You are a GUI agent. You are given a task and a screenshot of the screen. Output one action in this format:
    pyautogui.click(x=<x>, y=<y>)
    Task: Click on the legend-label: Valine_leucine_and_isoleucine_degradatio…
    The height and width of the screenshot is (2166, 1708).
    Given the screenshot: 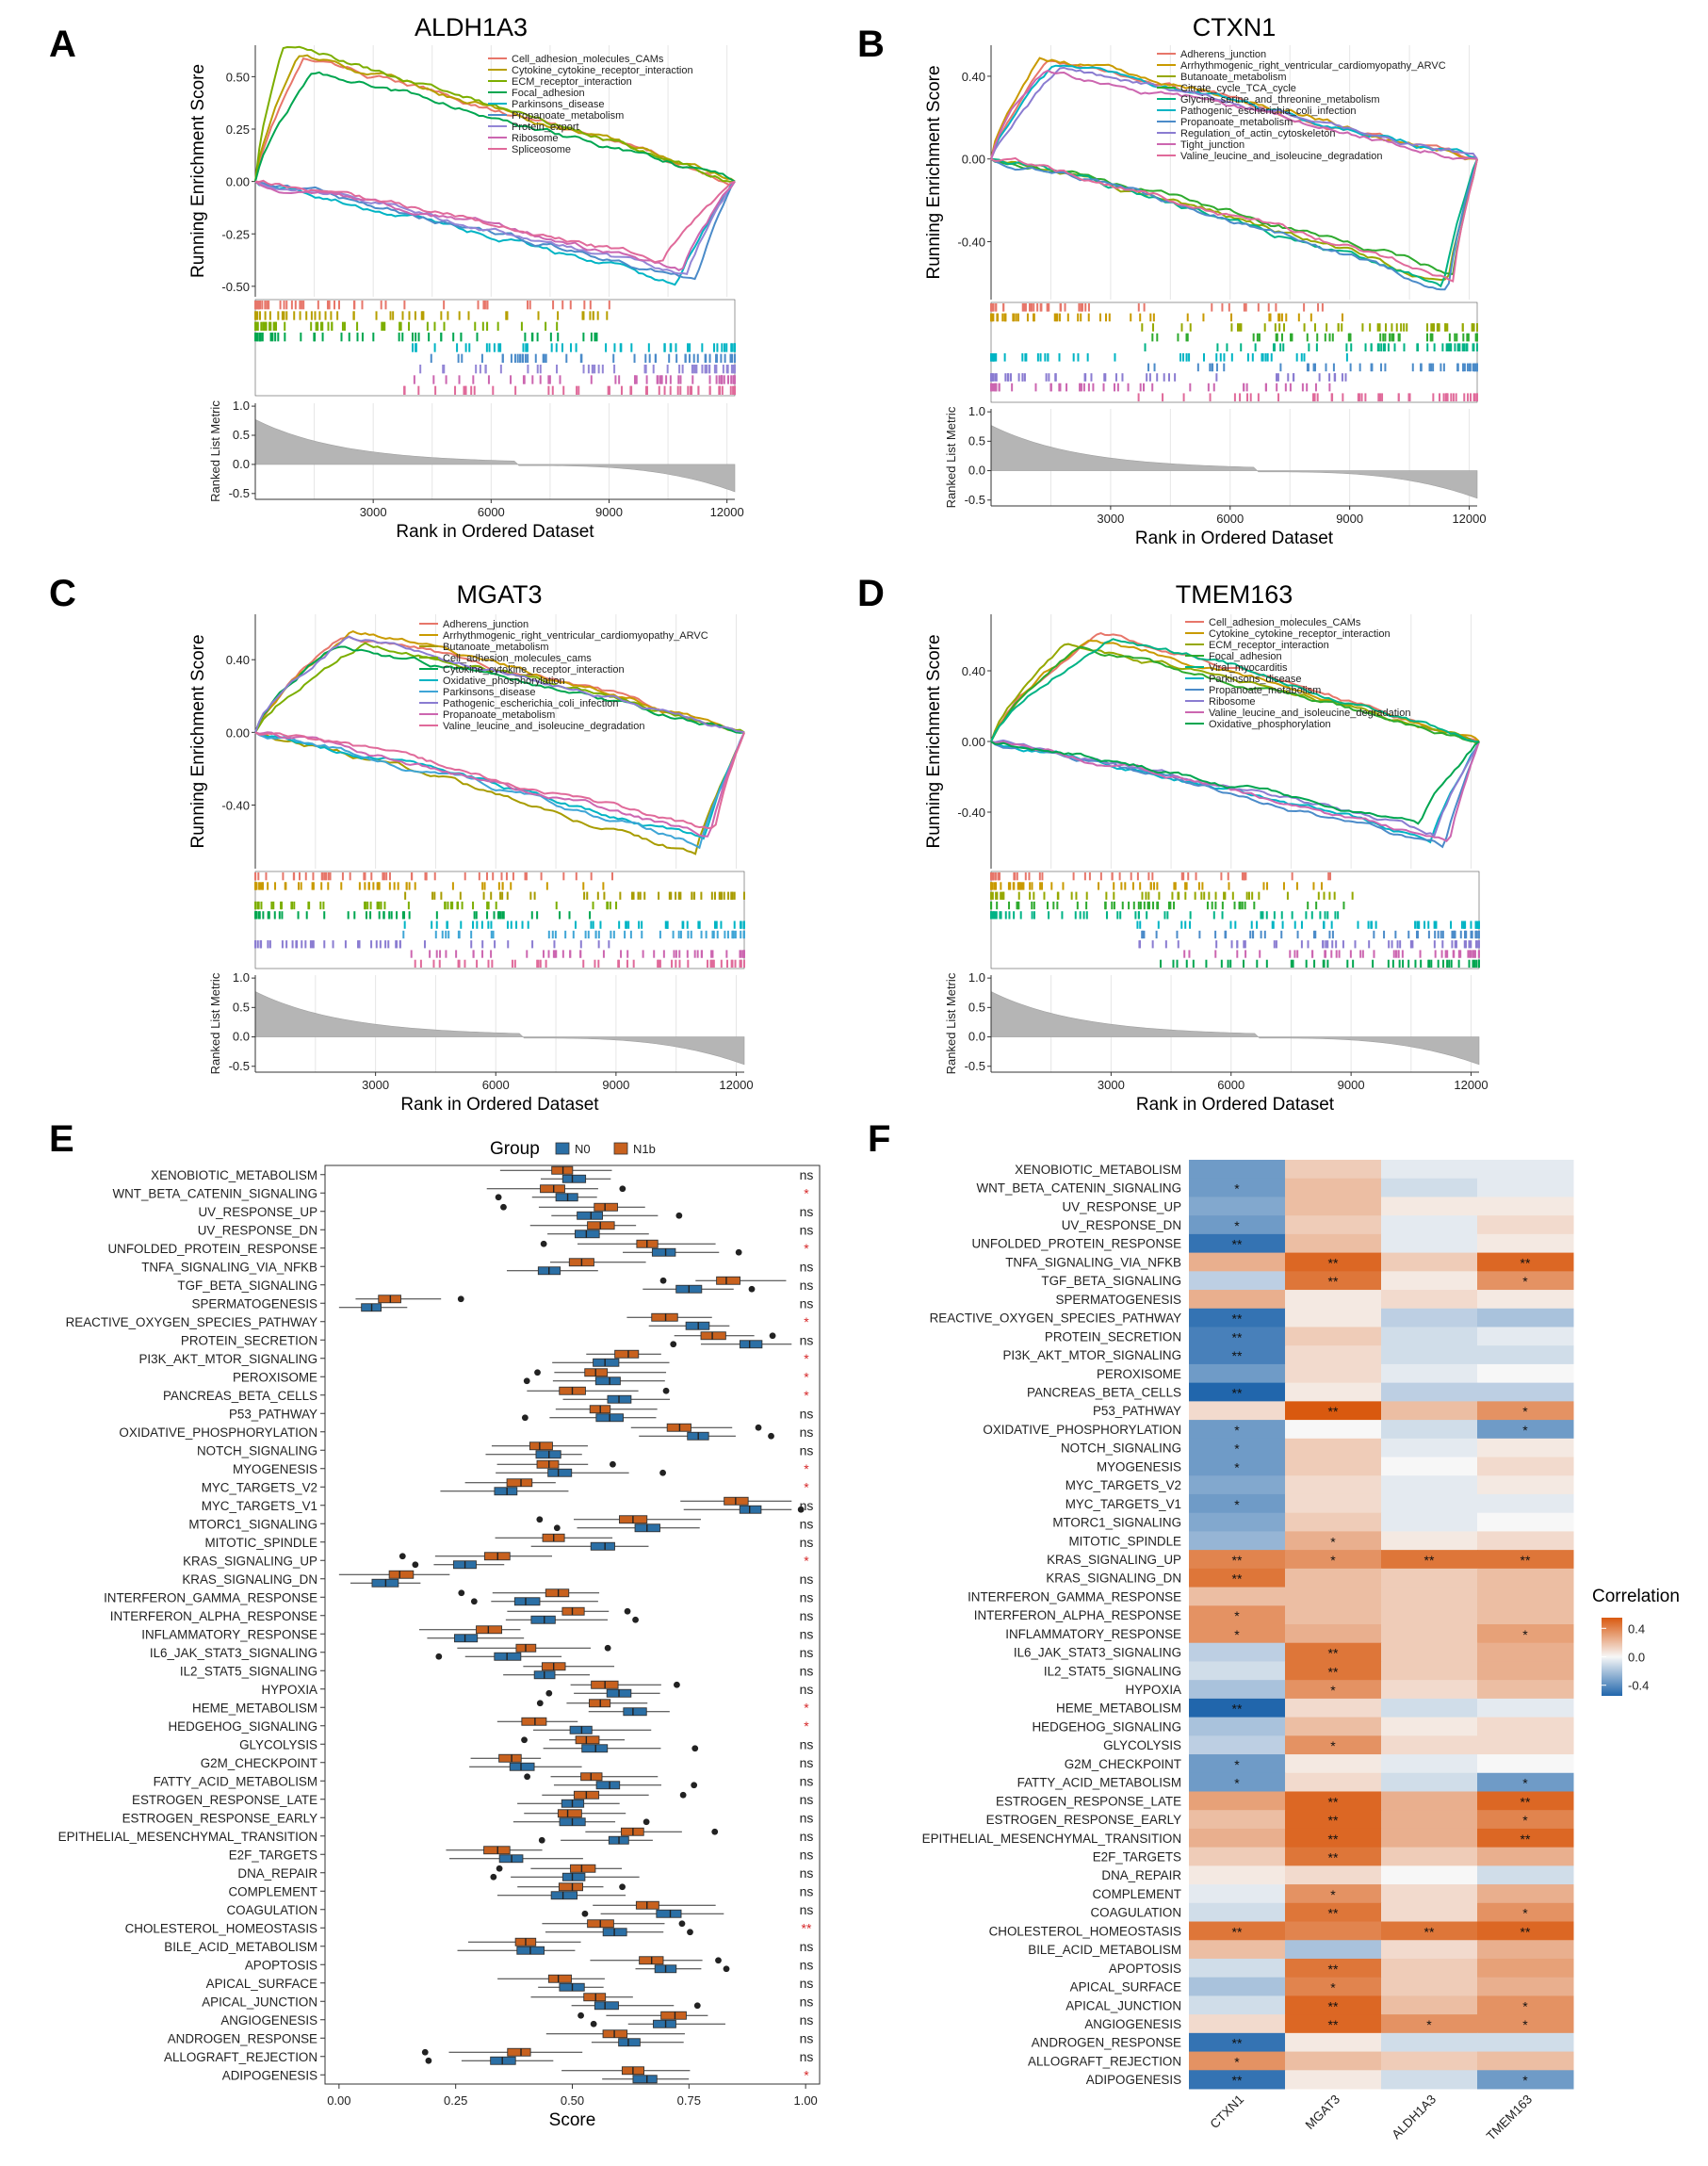 What is the action you would take?
    pyautogui.click(x=543, y=726)
    